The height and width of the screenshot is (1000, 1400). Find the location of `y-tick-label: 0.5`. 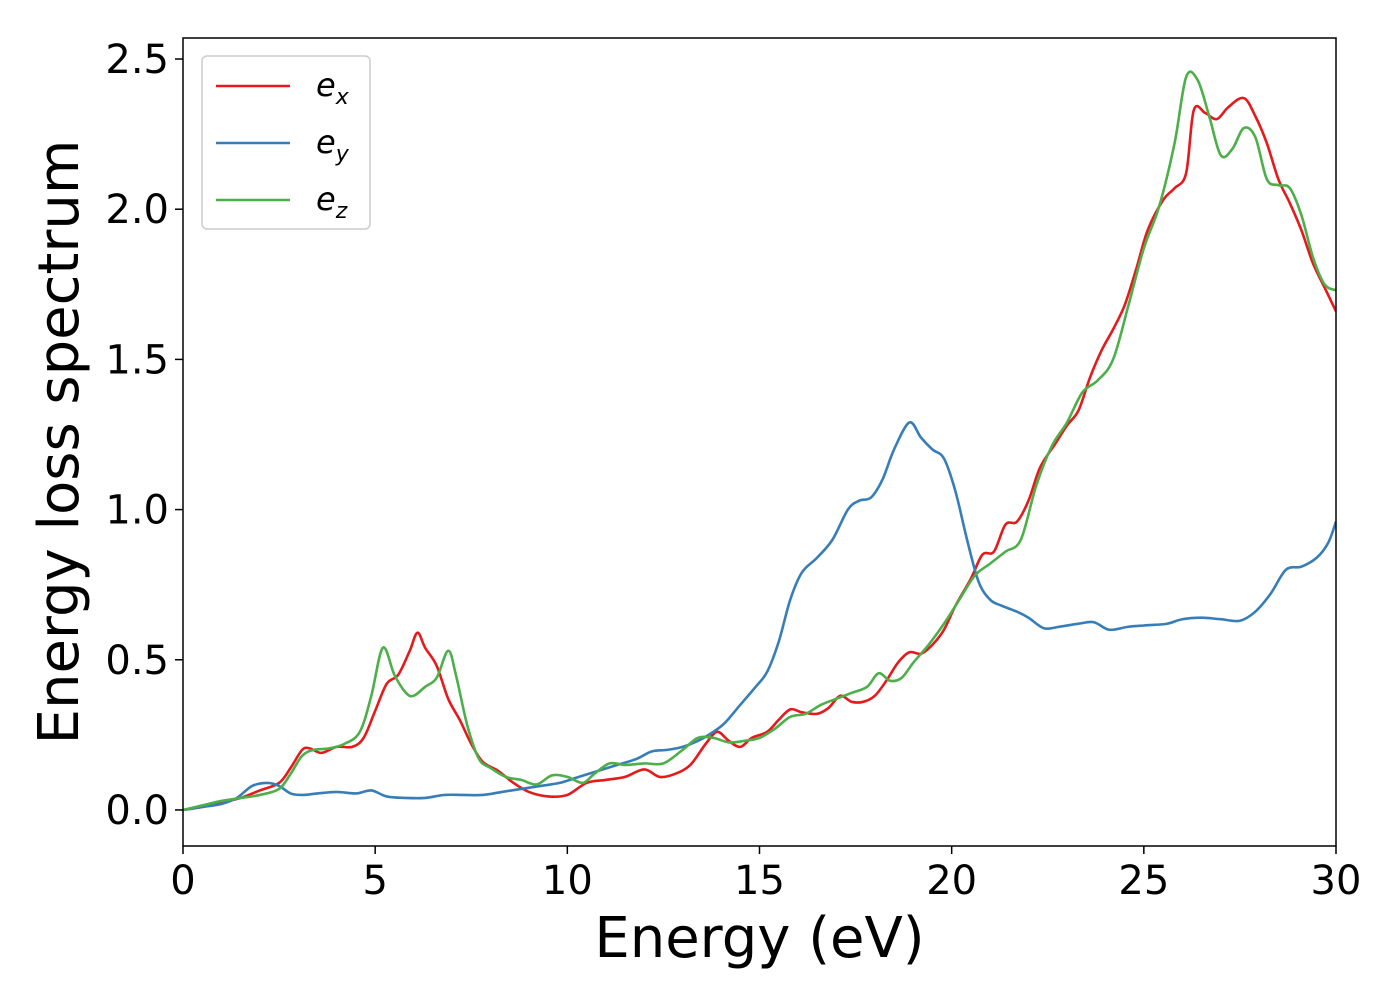

y-tick-label: 0.5 is located at coordinates (137, 661).